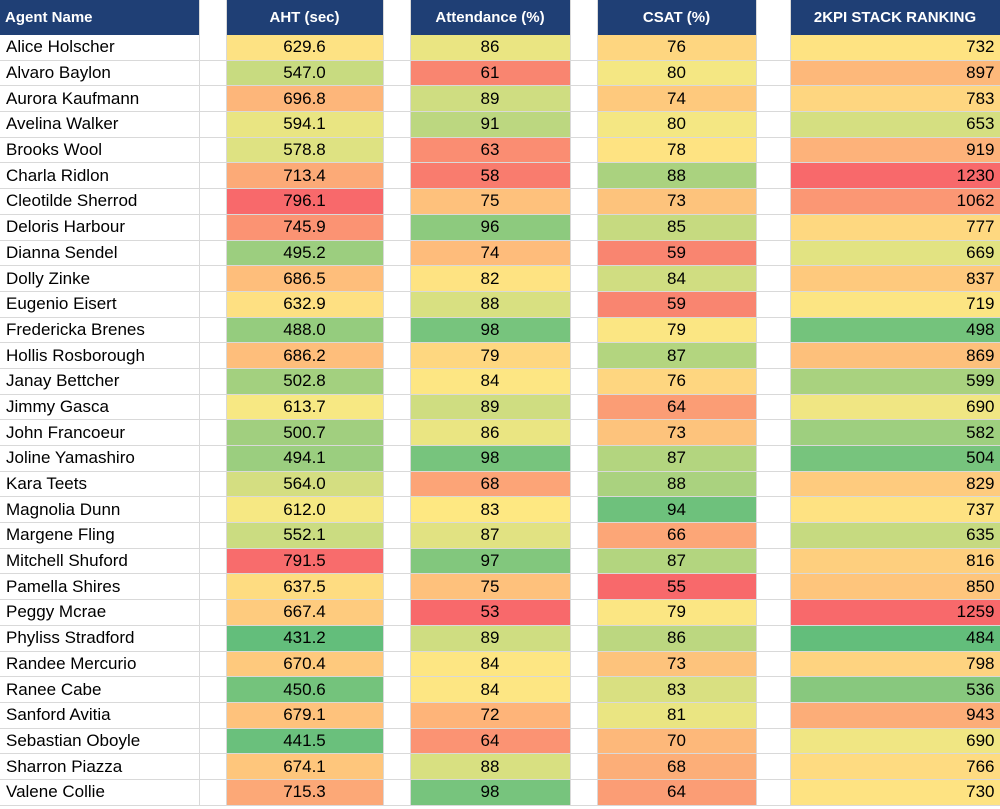 The width and height of the screenshot is (1000, 809). What do you see at coordinates (895, 792) in the screenshot?
I see `ranking-cell: 730` at bounding box center [895, 792].